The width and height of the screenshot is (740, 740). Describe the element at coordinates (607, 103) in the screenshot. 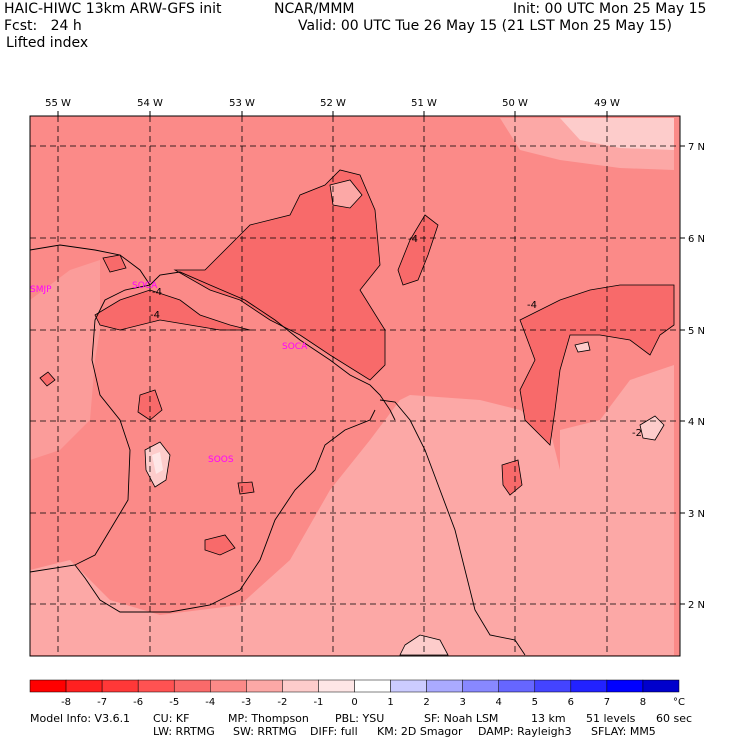

I see `lon-label: 49 W` at that location.